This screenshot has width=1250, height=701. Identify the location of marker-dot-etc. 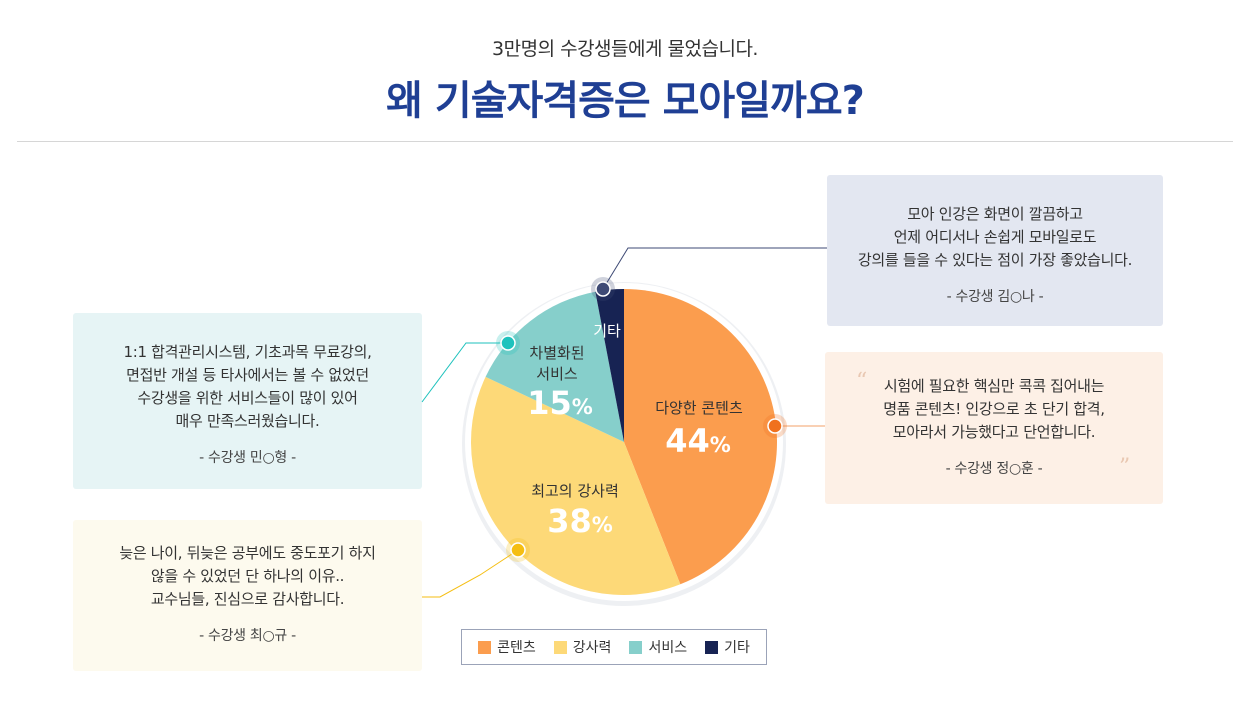
(603, 289).